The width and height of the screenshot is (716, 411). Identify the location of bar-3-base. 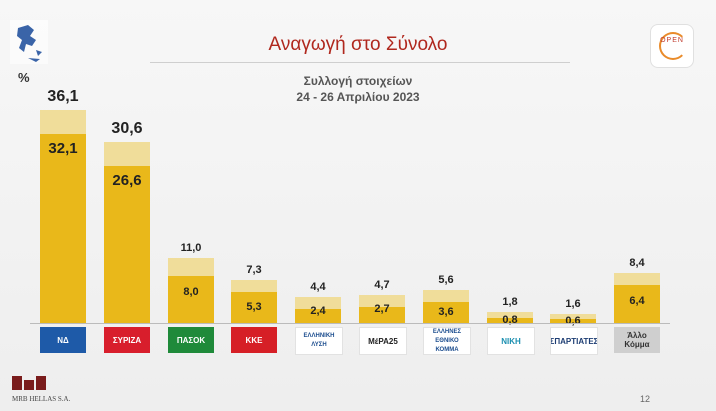
(254, 307).